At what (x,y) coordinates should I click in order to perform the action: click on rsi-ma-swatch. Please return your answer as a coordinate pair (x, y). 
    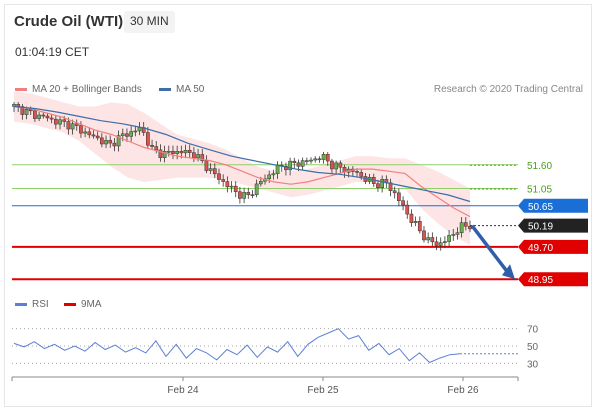
    Looking at the image, I should click on (70, 304).